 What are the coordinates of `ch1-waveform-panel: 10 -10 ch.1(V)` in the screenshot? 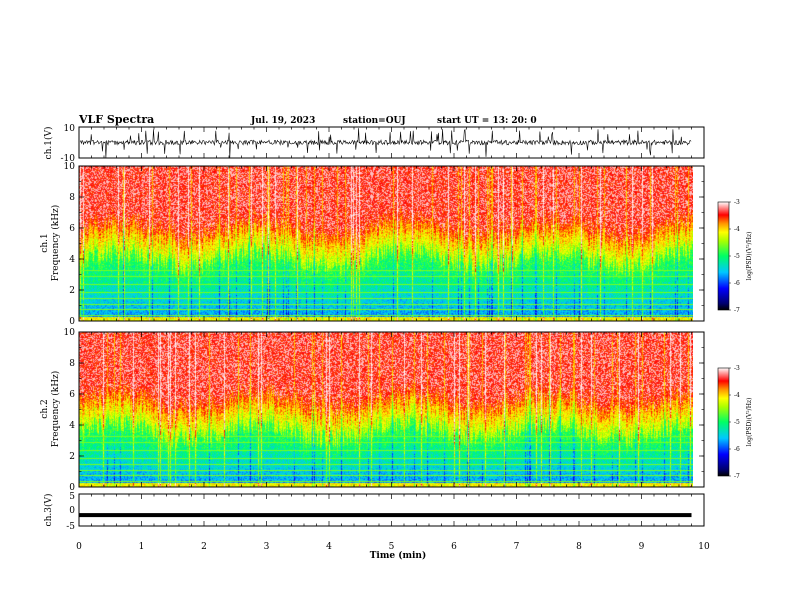 It's located at (374, 144).